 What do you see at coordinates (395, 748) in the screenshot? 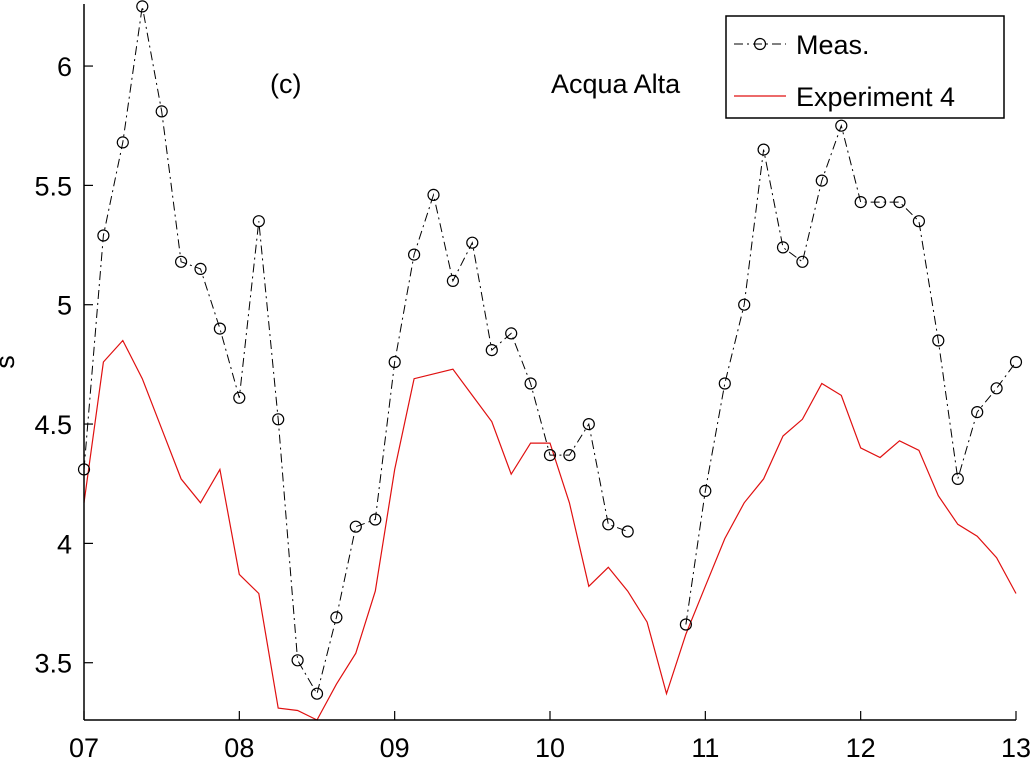
I see `x-tick-label: 09` at bounding box center [395, 748].